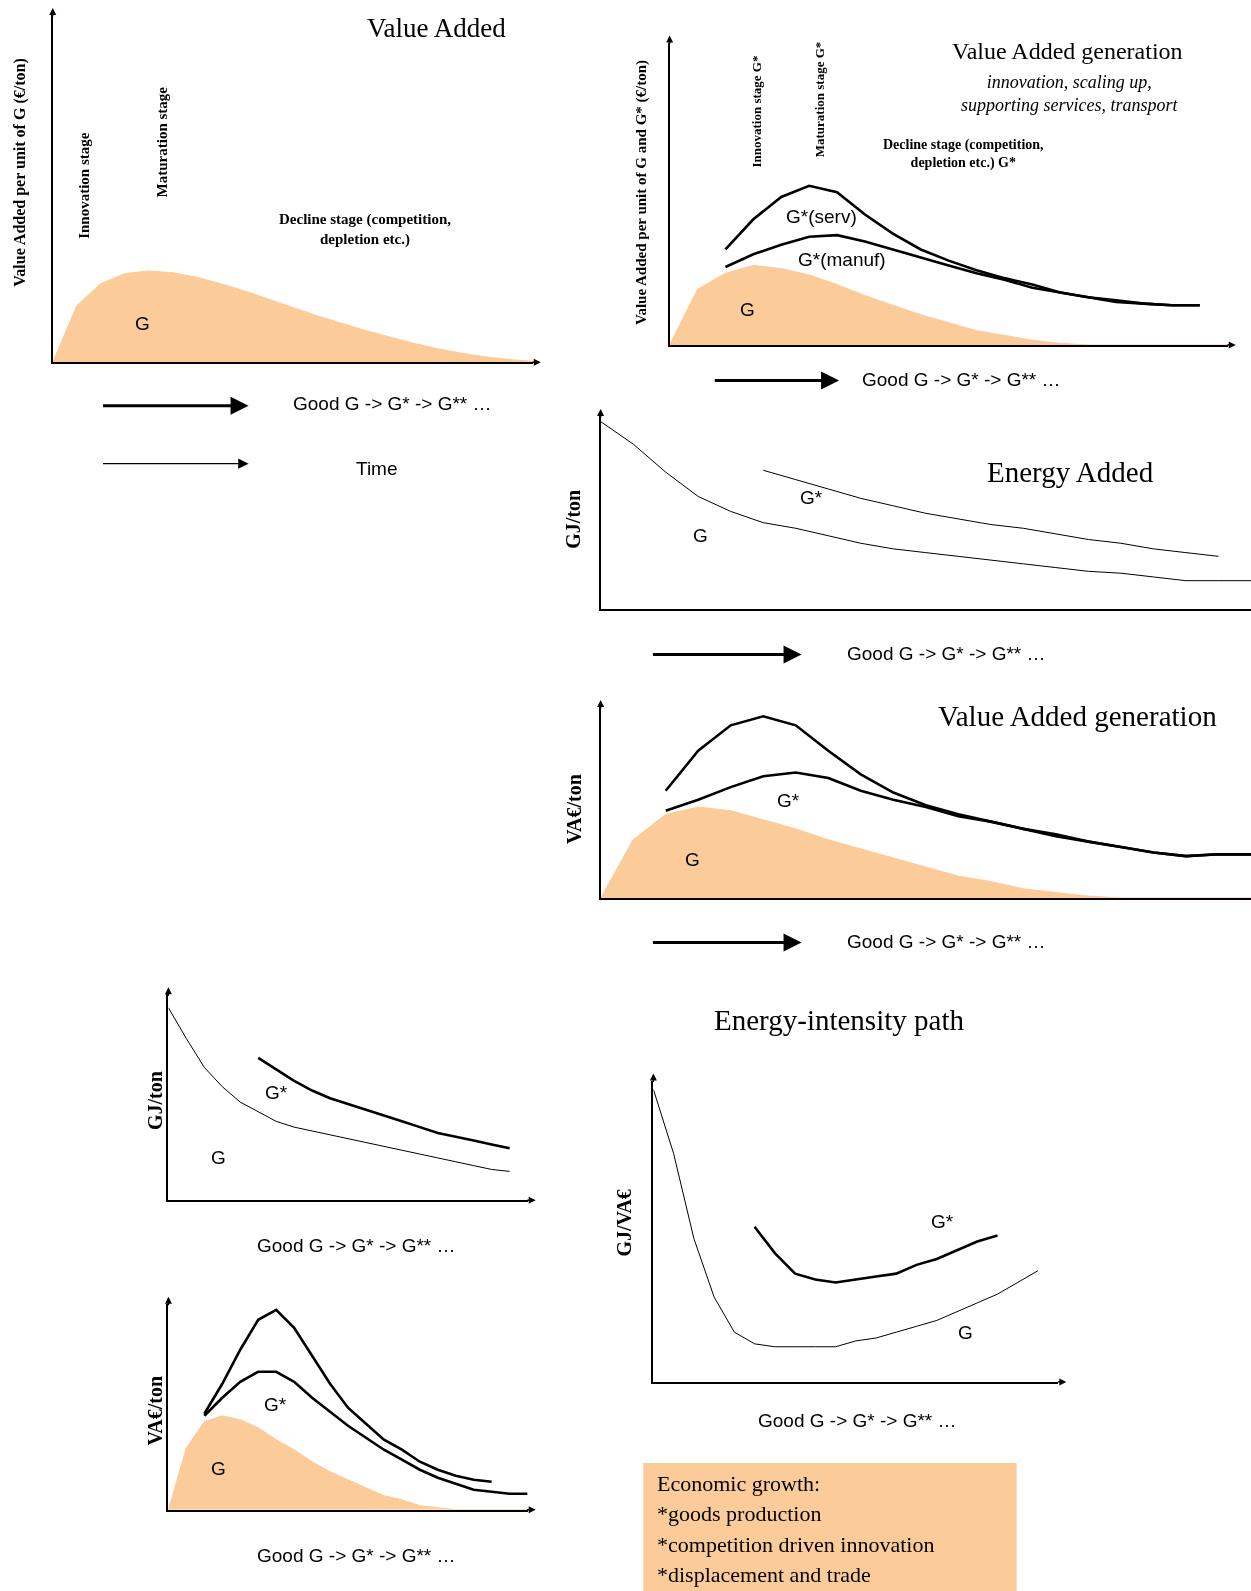 This screenshot has height=1591, width=1251. Describe the element at coordinates (821, 216) in the screenshot. I see `series-label: G*(serv)` at that location.